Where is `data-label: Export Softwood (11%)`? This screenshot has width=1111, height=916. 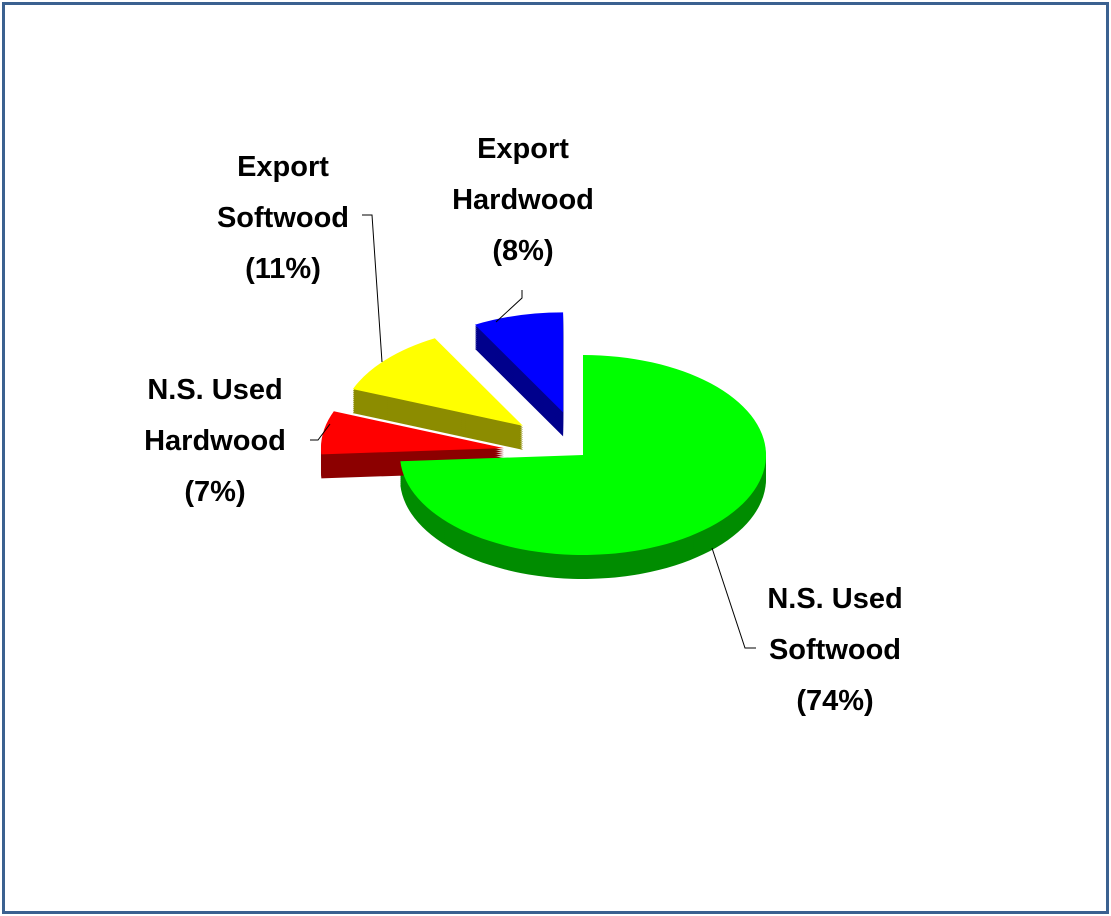 data-label: Export Softwood (11%) is located at coordinates (283, 218).